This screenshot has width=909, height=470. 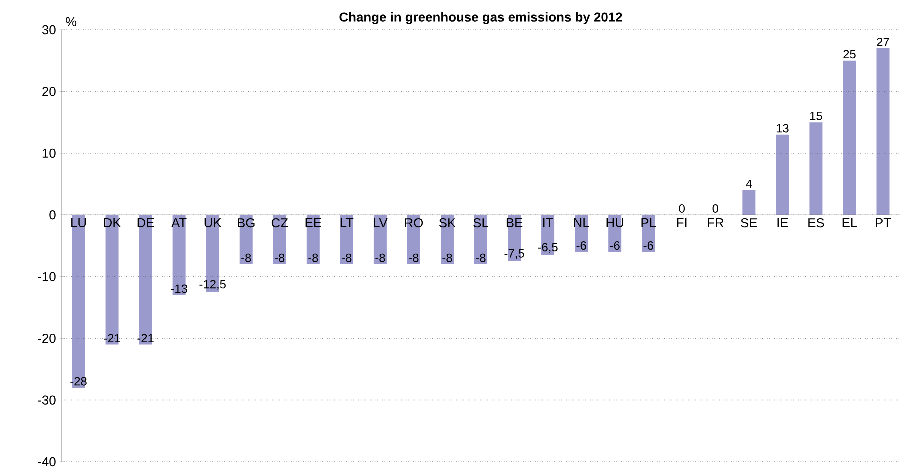 What do you see at coordinates (414, 223) in the screenshot?
I see `x-tick-label: RO` at bounding box center [414, 223].